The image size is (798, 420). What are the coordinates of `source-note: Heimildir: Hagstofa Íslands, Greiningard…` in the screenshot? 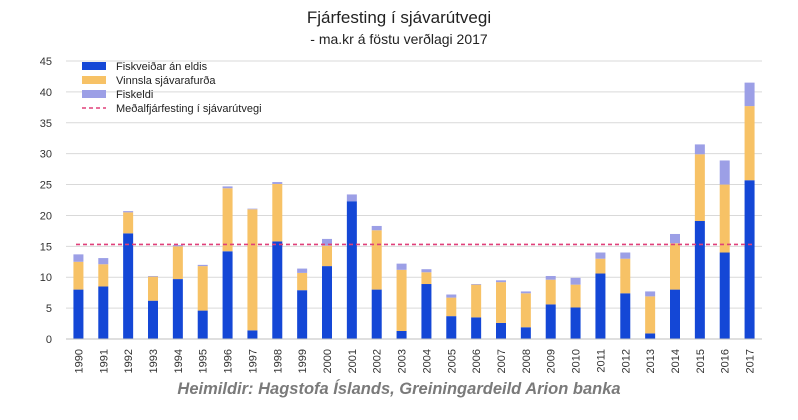 It's located at (399, 389).